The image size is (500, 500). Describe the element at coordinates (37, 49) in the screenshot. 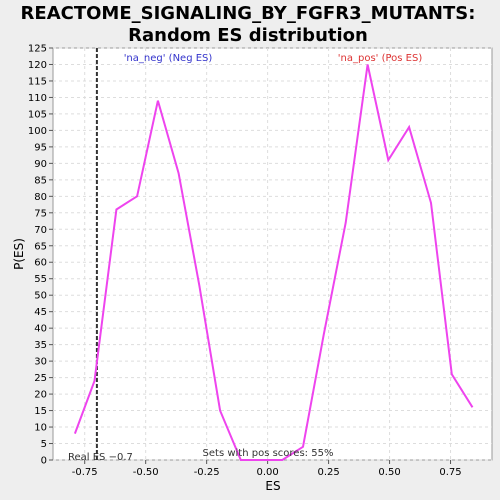

I see `y-tick-label: 125` at that location.